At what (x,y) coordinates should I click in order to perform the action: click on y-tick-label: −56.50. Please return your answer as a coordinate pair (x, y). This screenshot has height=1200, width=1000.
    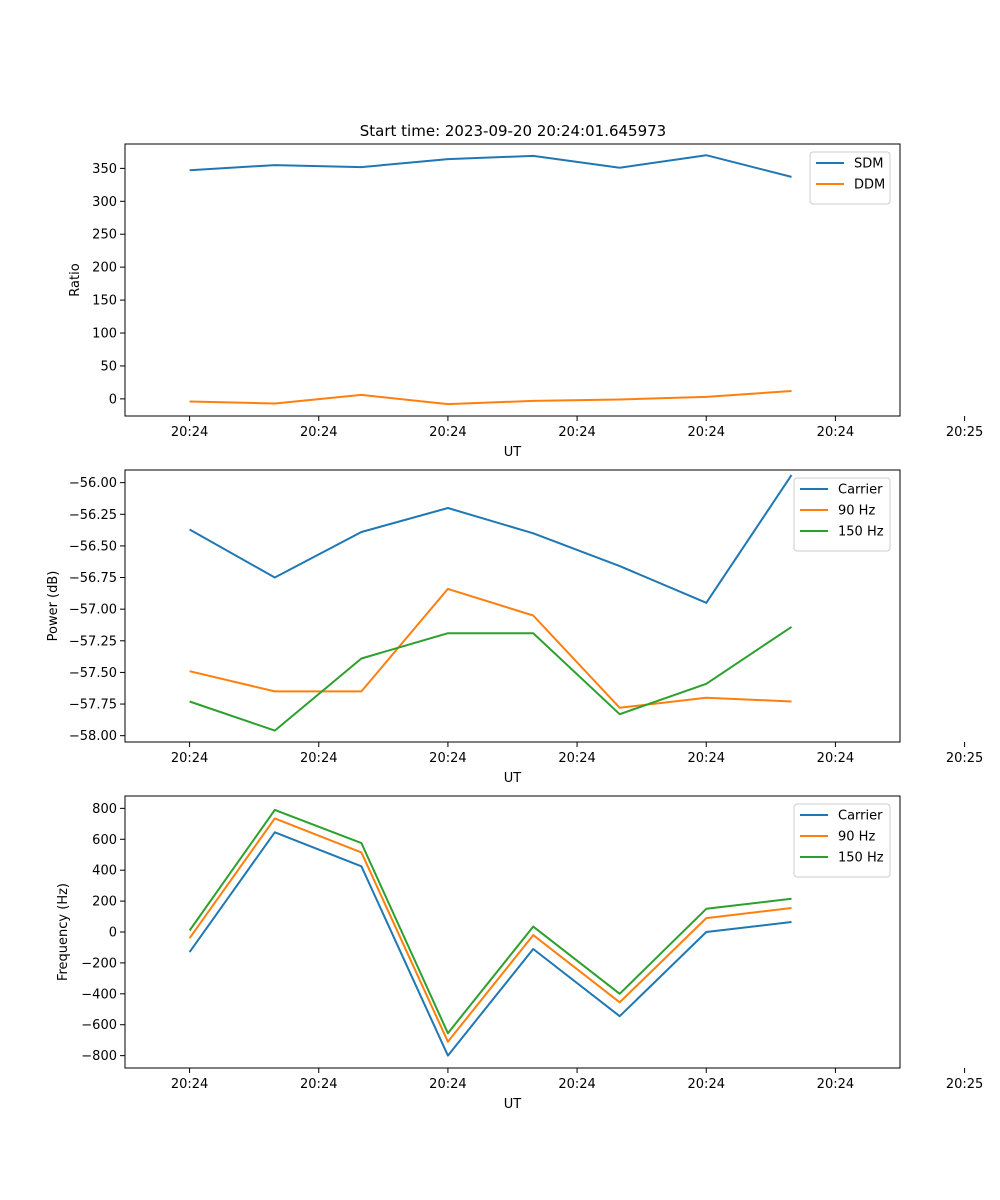
    Looking at the image, I should click on (93, 546).